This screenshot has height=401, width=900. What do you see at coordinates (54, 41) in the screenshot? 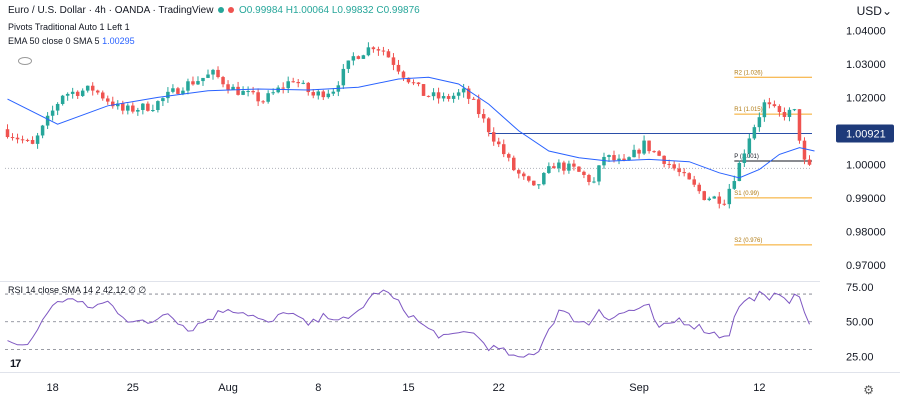
I see `ema-label: EMA 50 close 0 SMA 5` at bounding box center [54, 41].